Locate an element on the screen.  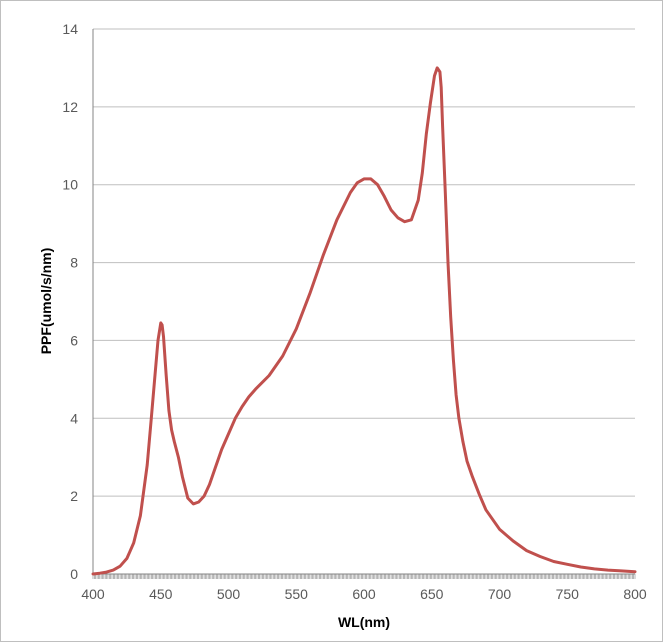
x-tick-label: 600 is located at coordinates (364, 594).